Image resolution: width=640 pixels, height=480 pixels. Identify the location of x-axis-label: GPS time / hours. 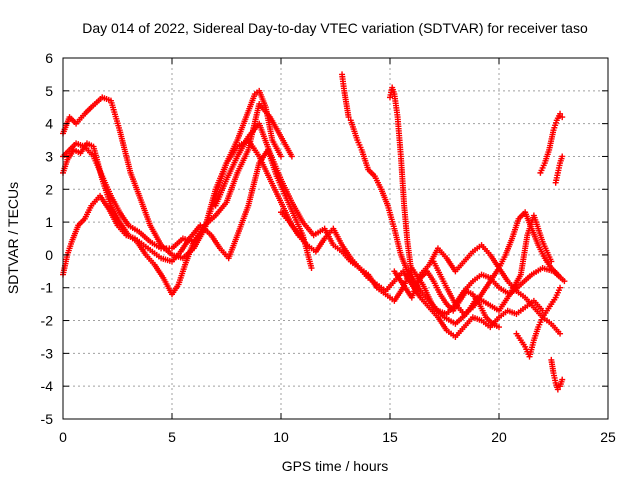
(335, 466).